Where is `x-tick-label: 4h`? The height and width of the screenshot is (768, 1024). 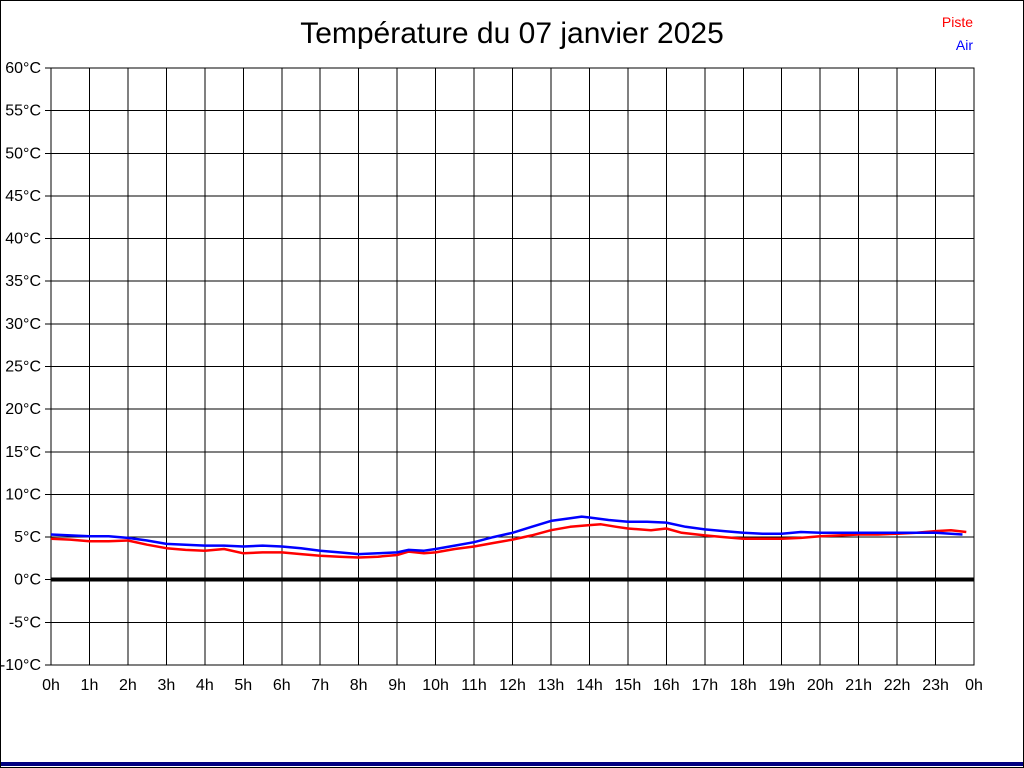 x-tick-label: 4h is located at coordinates (205, 685).